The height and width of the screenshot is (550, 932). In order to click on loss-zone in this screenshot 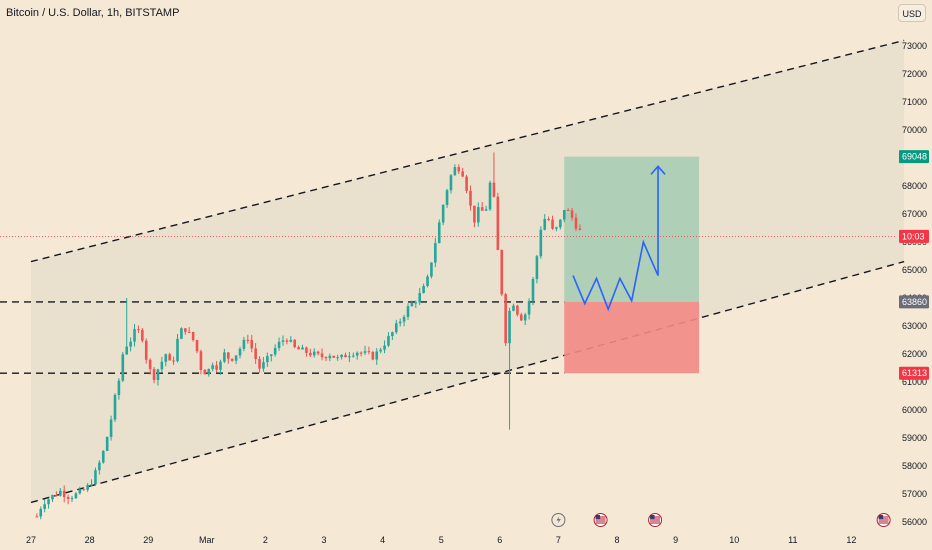, I will do `click(632, 337)`.